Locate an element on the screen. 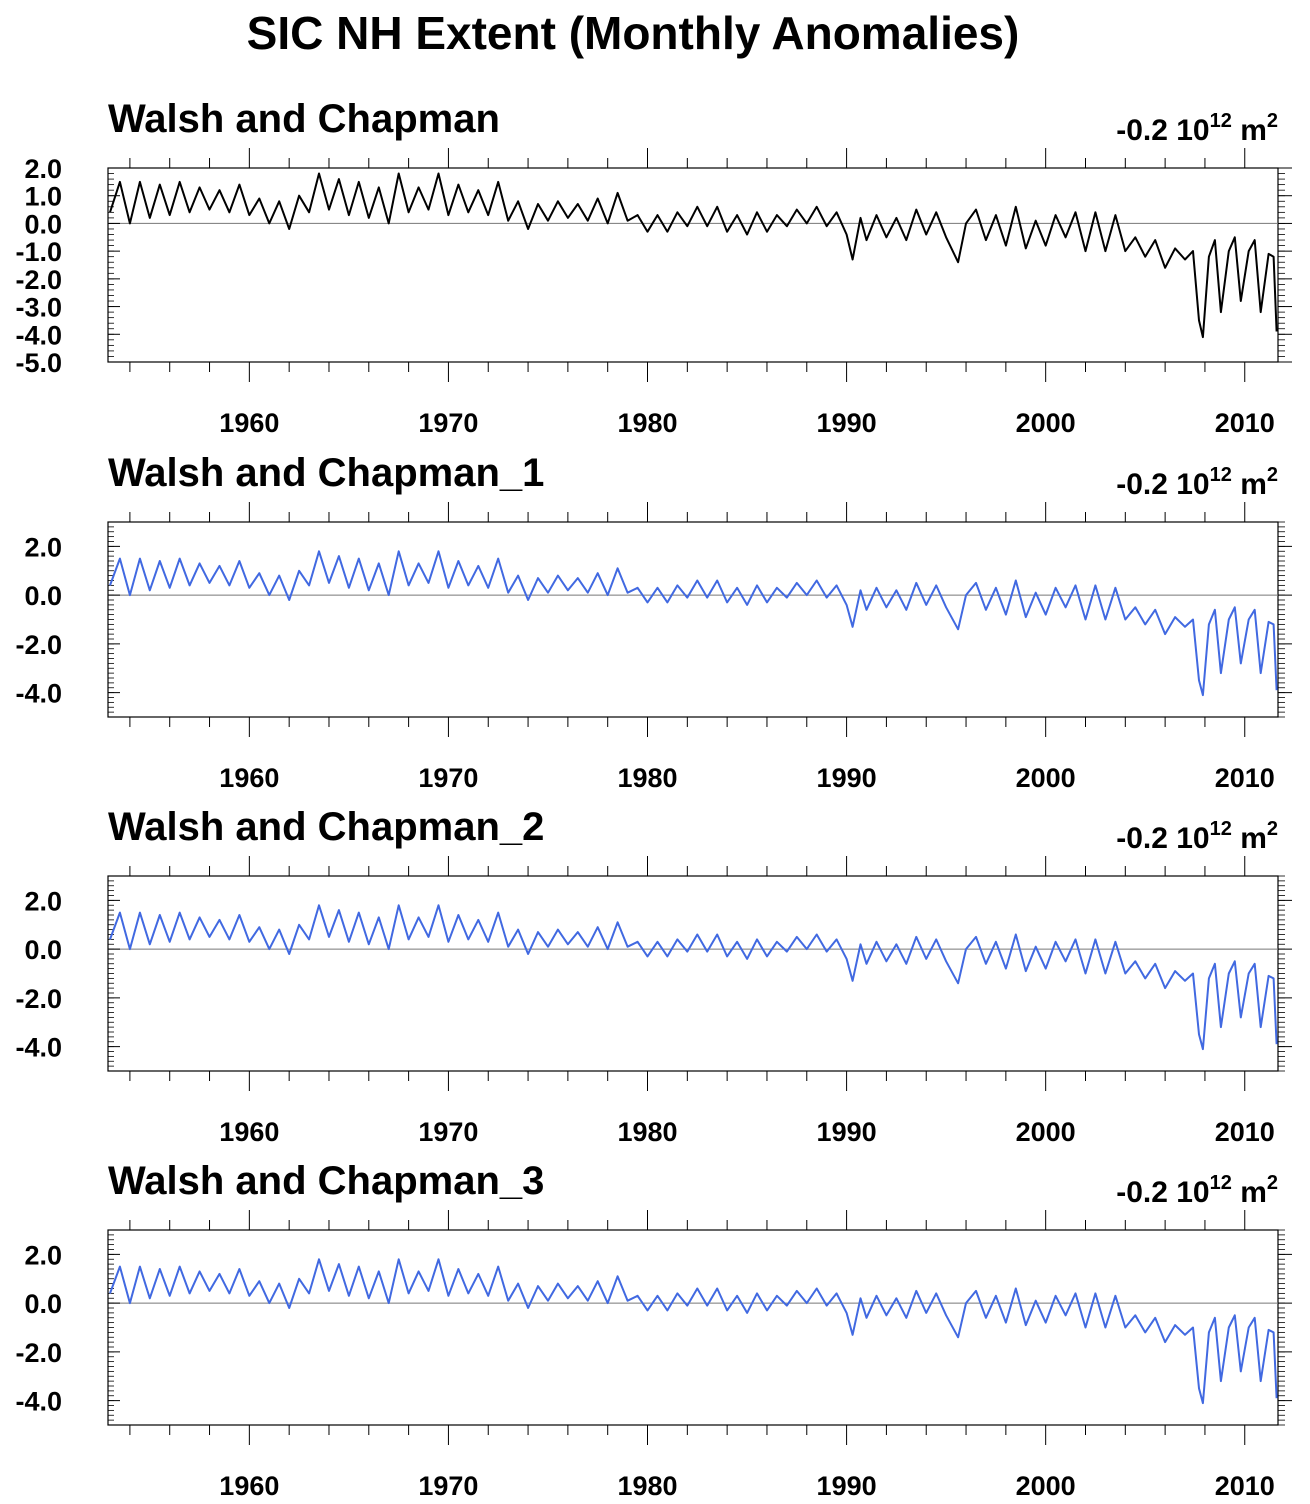  panel-title: Walsh and Chapman_3 is located at coordinates (326, 1181).